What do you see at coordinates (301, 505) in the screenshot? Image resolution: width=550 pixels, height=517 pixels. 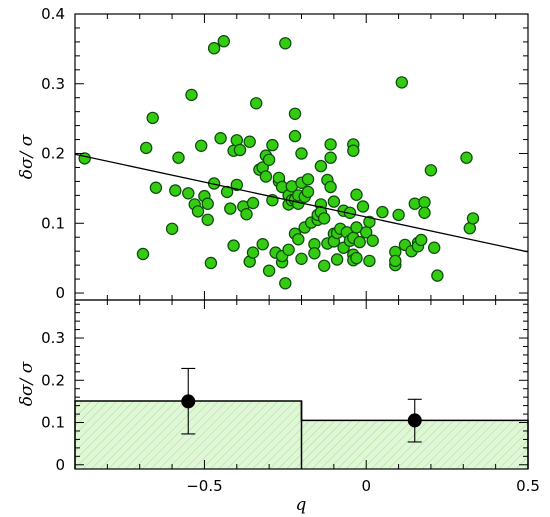 I see `bottom-xlabel: q` at bounding box center [301, 505].